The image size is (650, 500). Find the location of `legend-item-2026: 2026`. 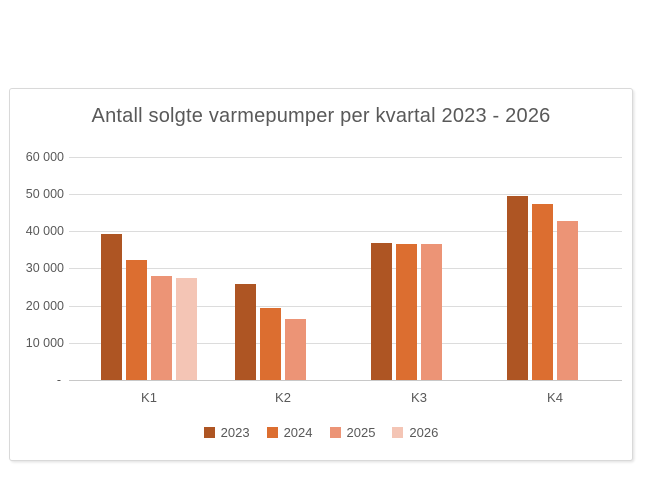

legend-item-2026: 2026 is located at coordinates (415, 432).